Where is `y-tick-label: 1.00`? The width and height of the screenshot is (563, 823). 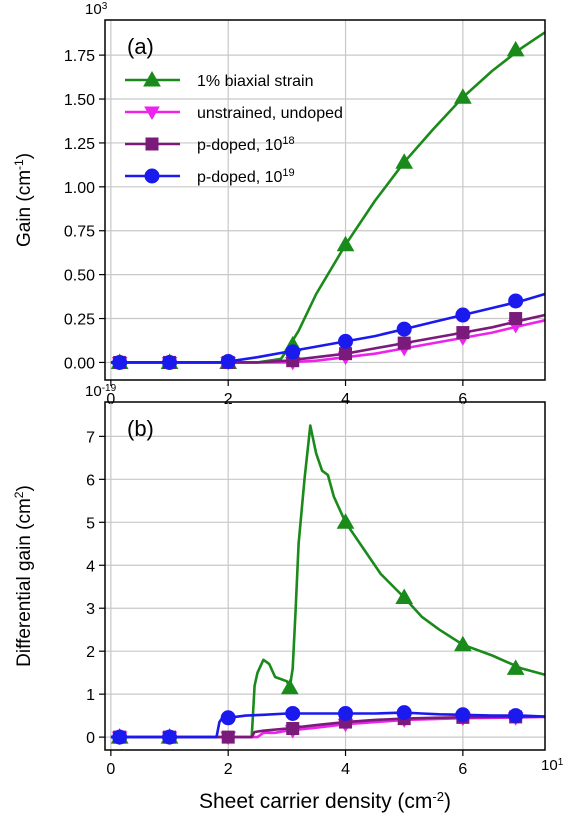
y-tick-label: 1.00 is located at coordinates (79, 188).